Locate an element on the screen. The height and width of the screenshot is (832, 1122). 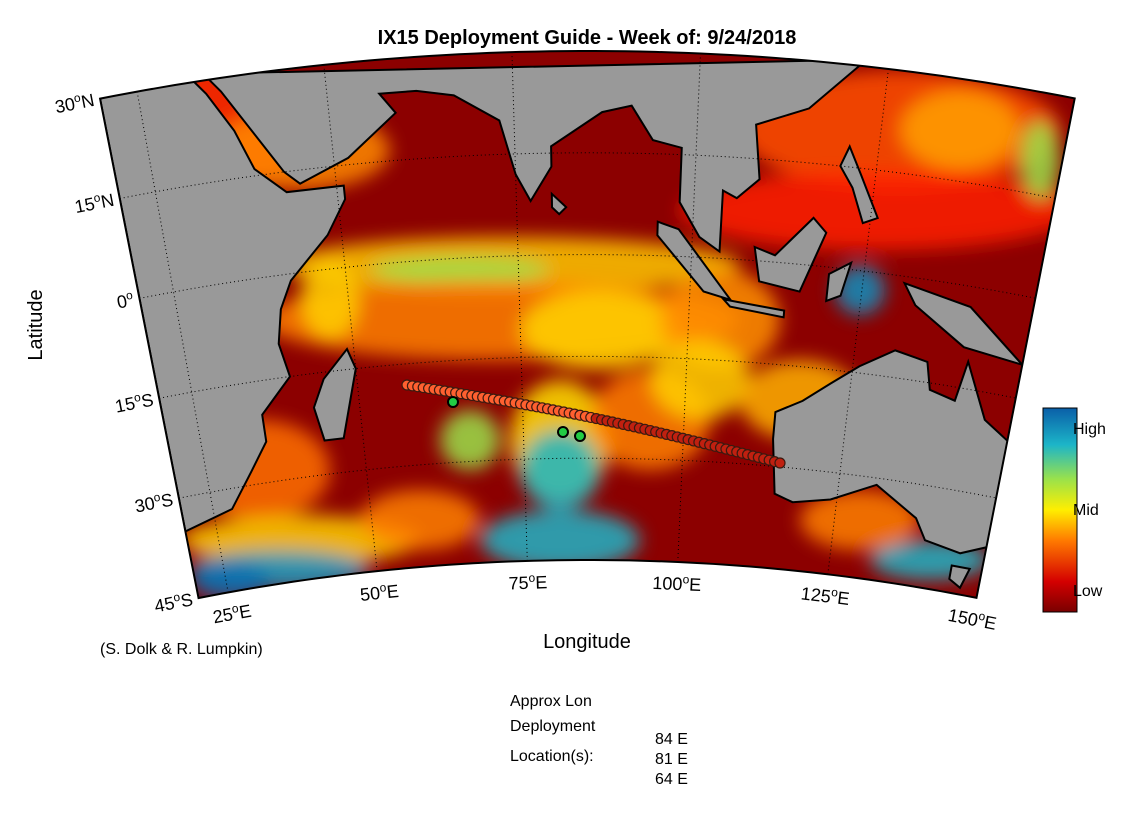
longitude: 84 E is located at coordinates (671, 739).